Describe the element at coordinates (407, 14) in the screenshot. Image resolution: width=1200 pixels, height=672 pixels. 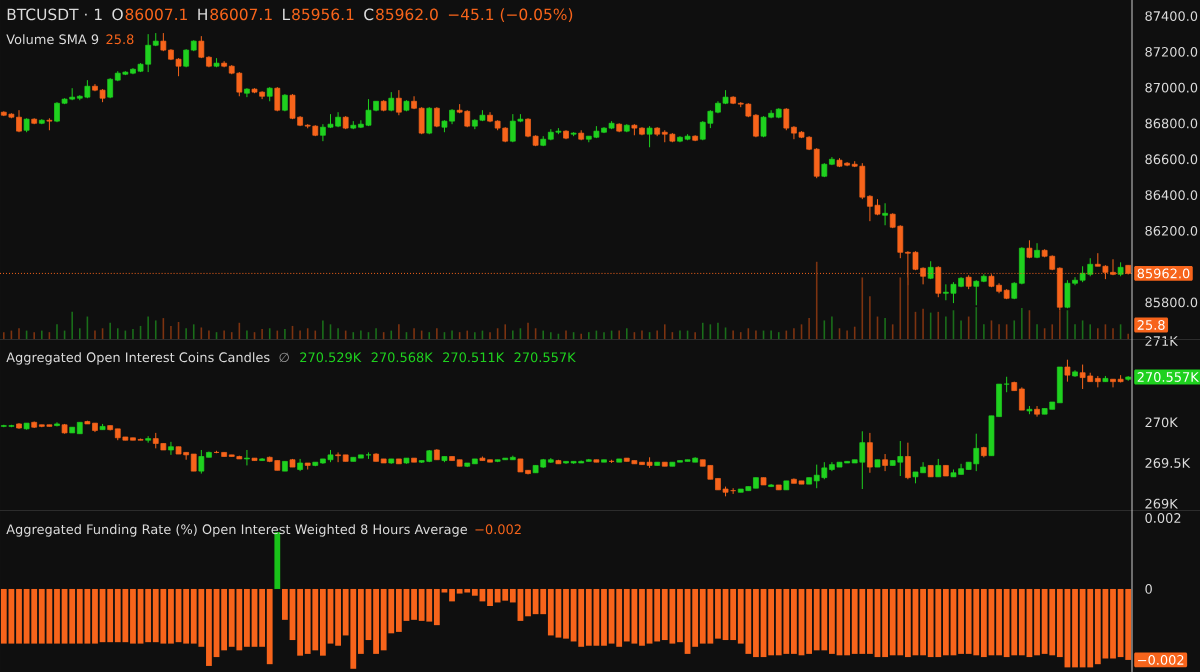
I see `annotation: 85962.0` at that location.